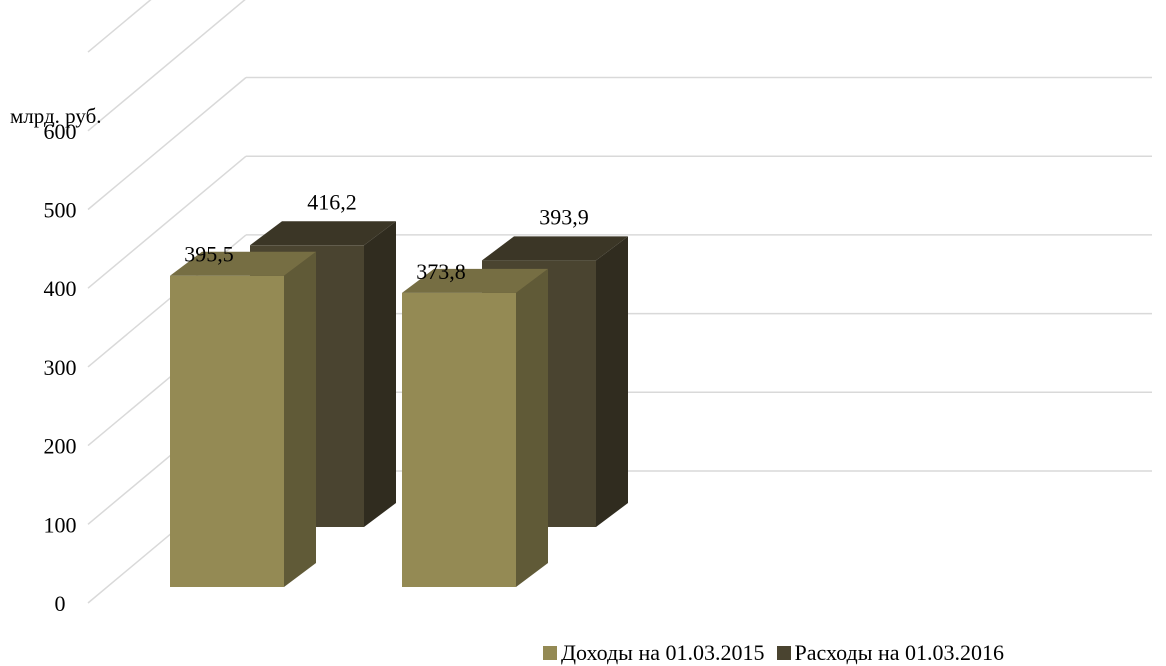 This screenshot has height=666, width=1166. What do you see at coordinates (60, 603) in the screenshot?
I see `y-tick-label: 0` at bounding box center [60, 603].